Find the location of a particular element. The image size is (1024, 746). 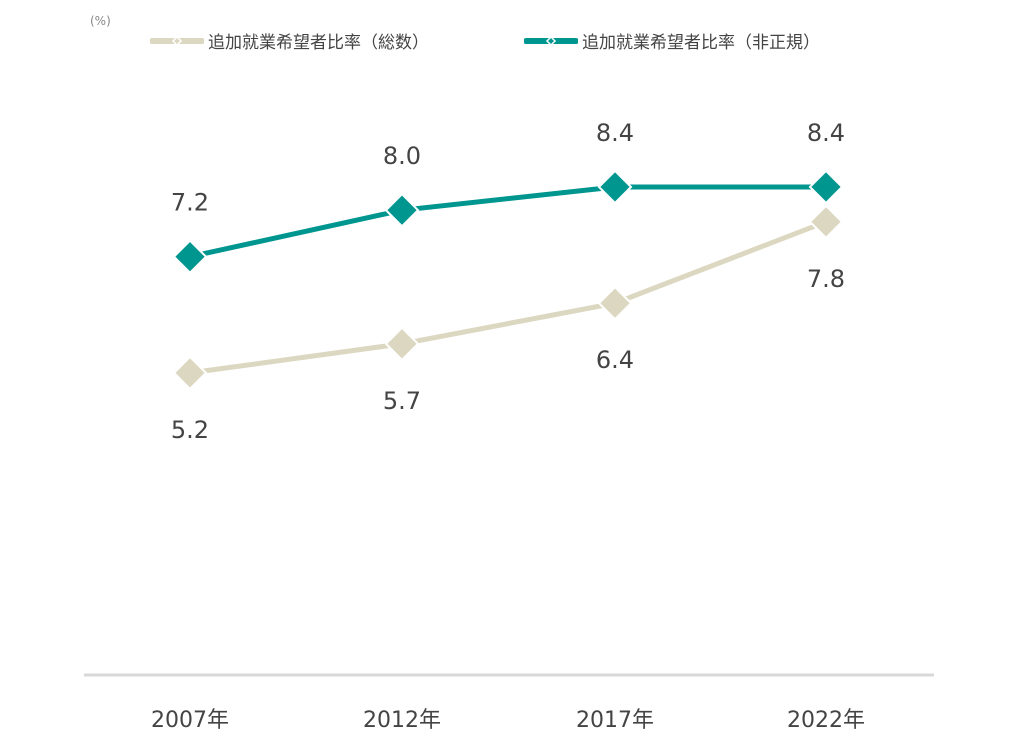

x-tick-label: 2022年 is located at coordinates (826, 720).